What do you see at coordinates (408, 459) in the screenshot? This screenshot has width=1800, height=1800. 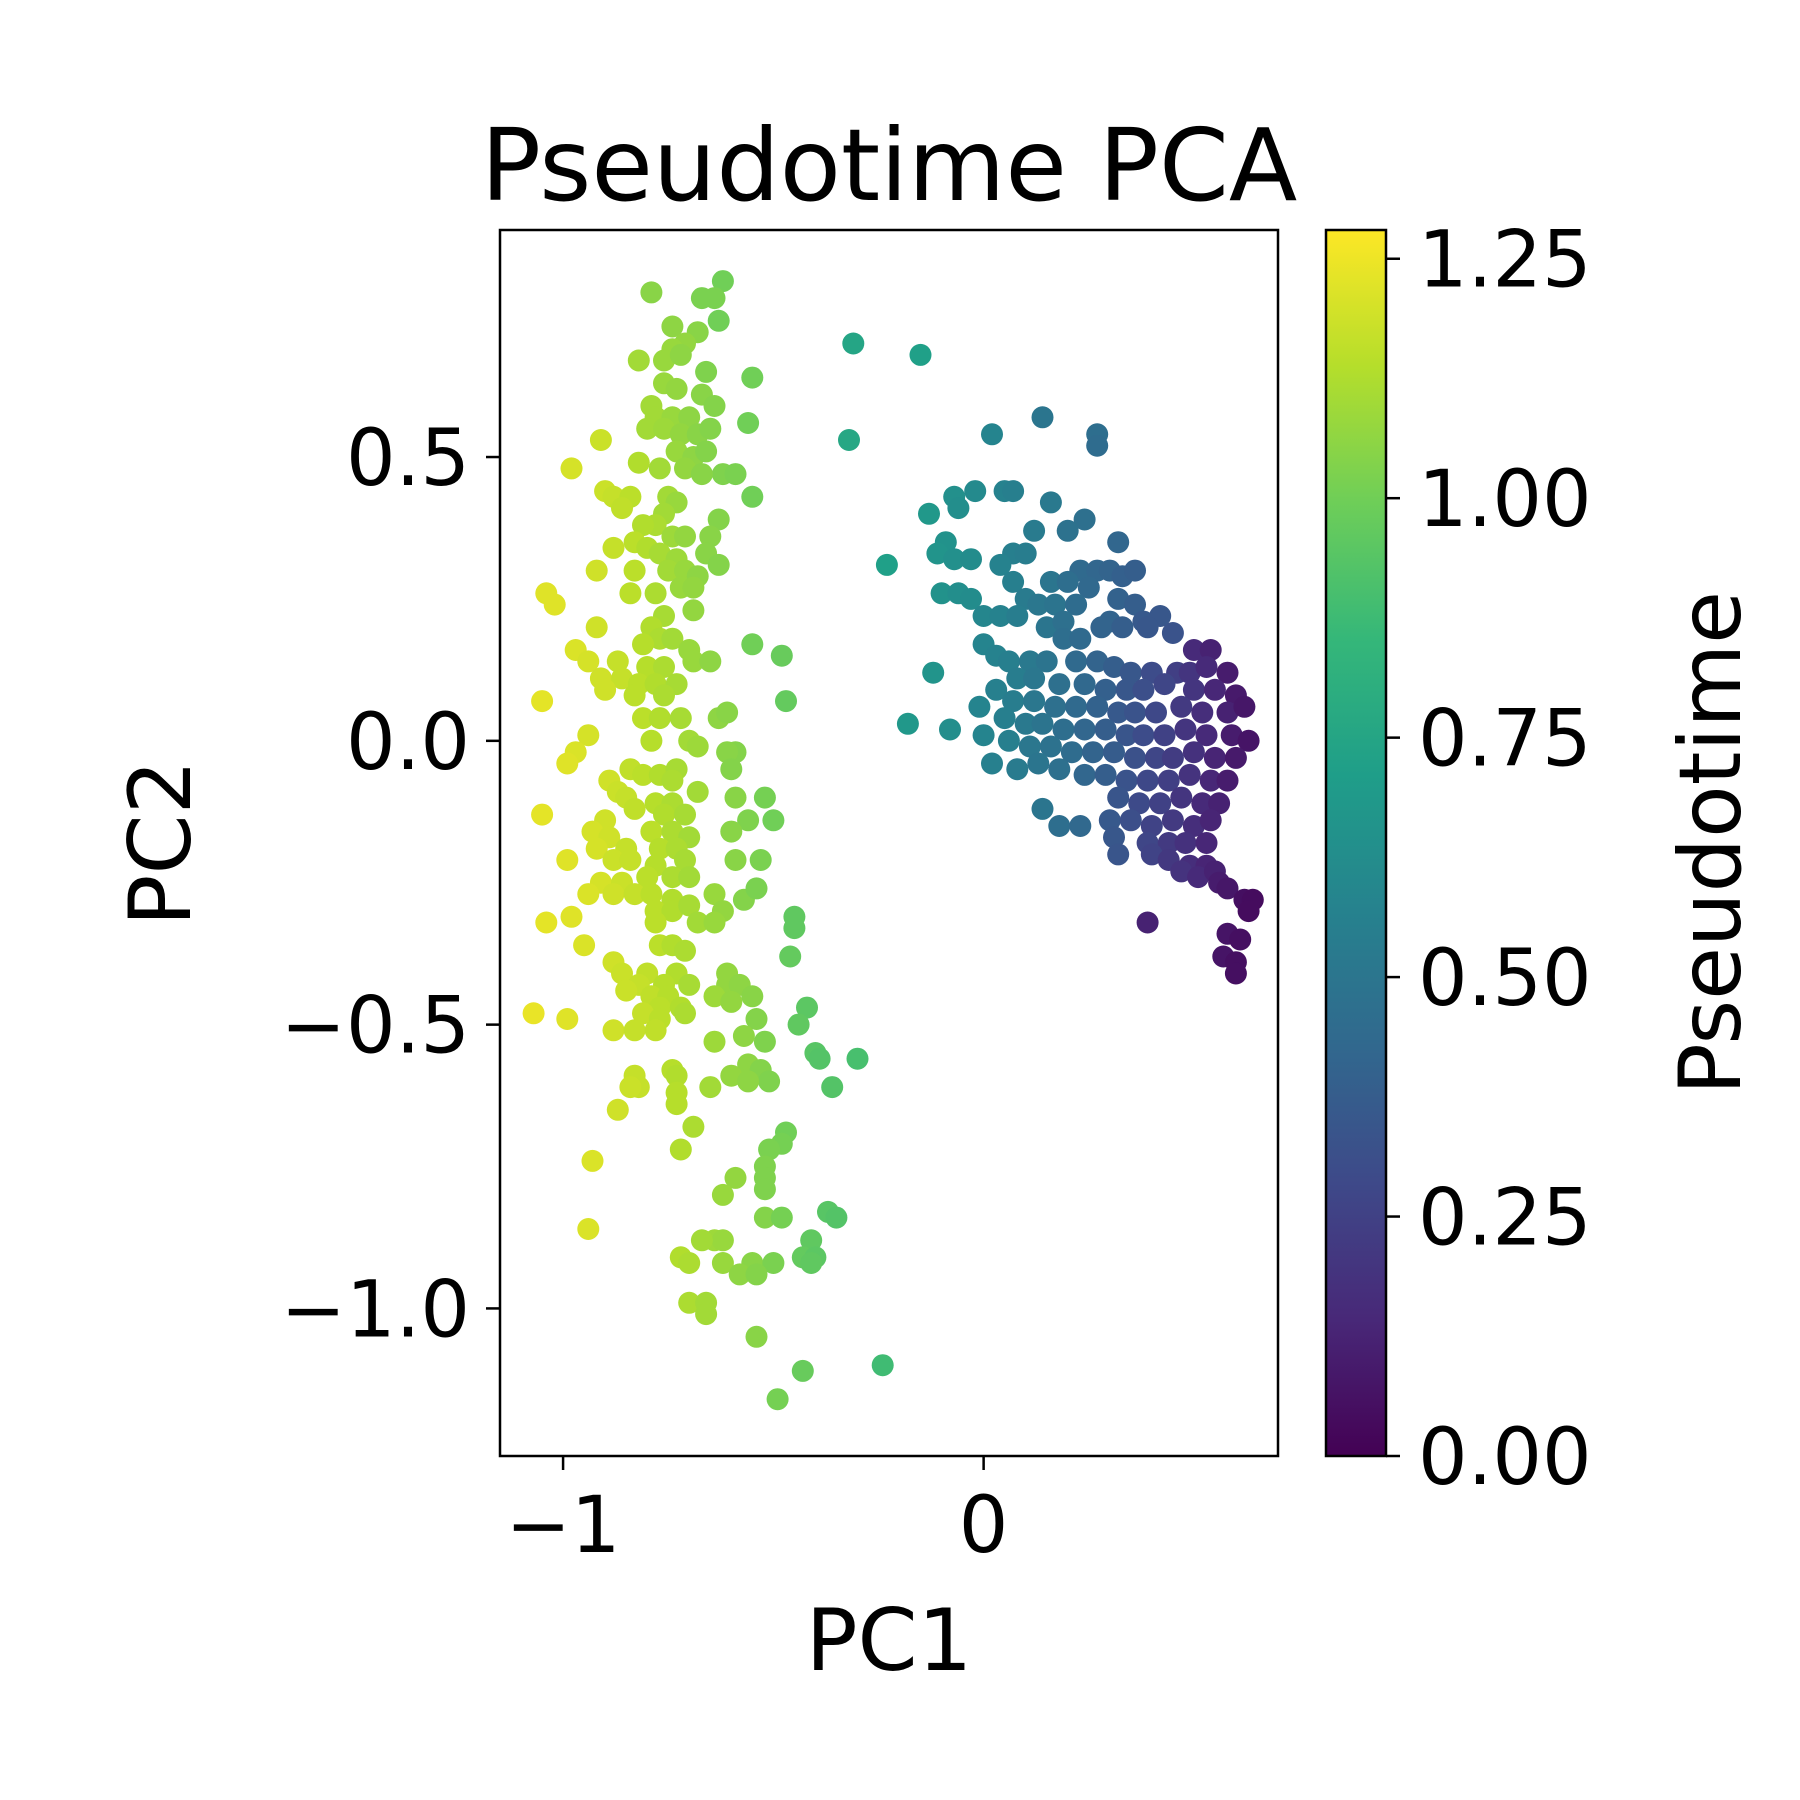 I see `y-tick-label: 0.5` at bounding box center [408, 459].